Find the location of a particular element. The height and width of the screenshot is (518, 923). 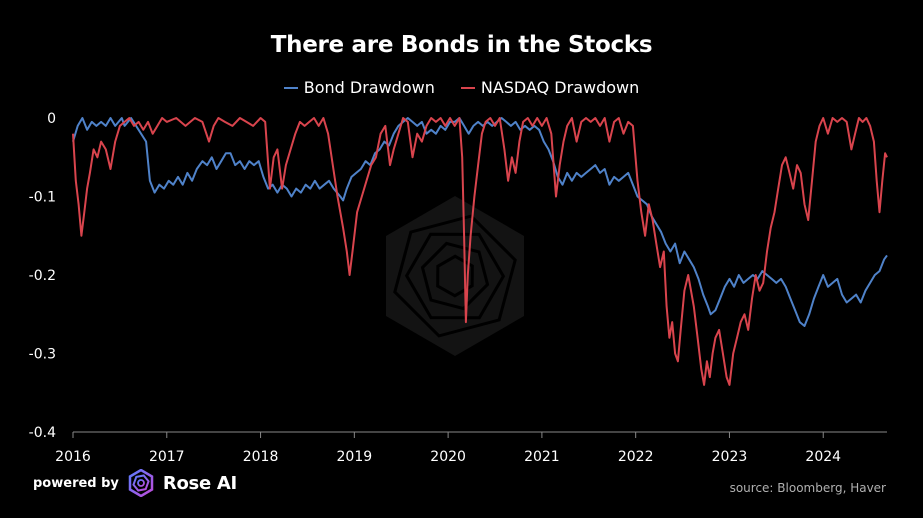

x-tick-label: 2018 is located at coordinates (261, 457).